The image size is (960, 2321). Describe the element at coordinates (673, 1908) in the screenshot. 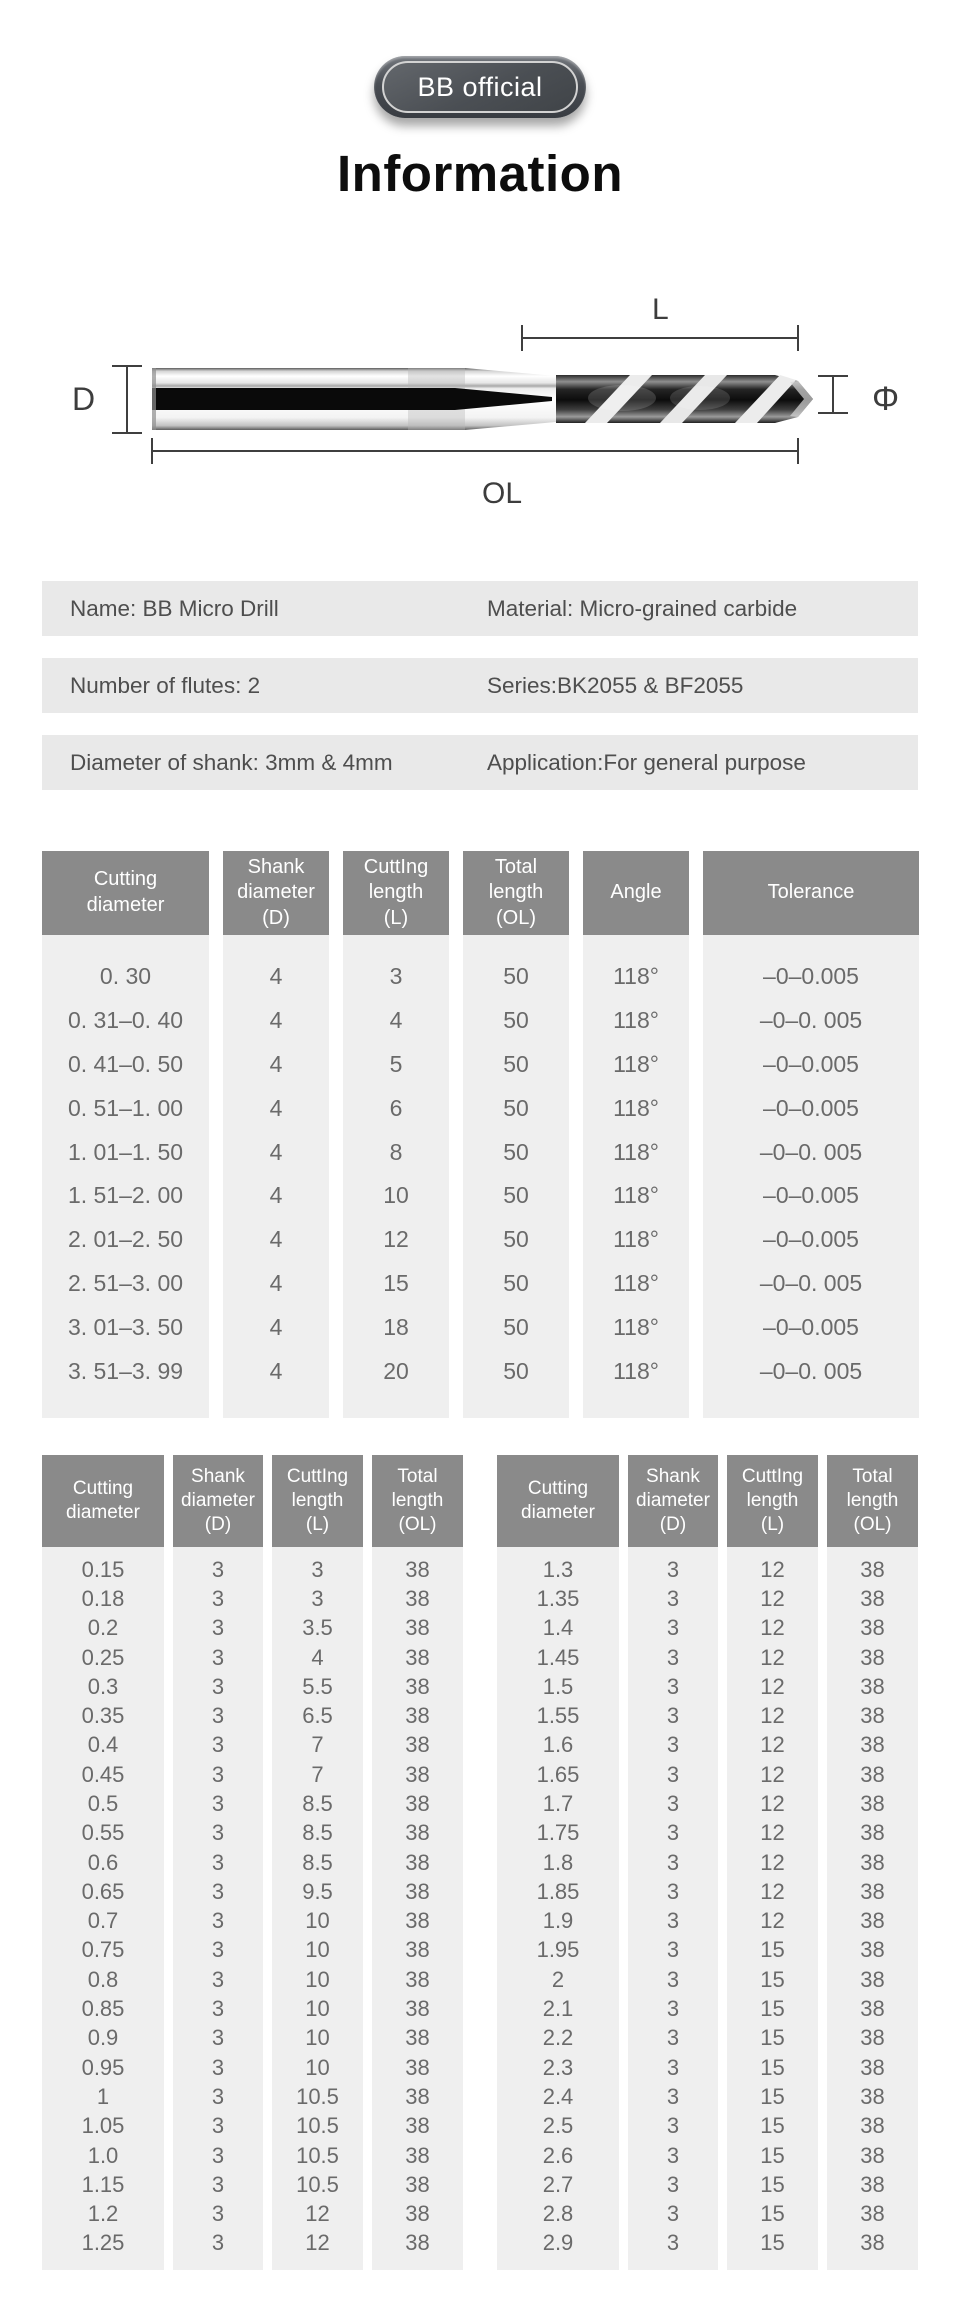

I see `column-body: 3 3 3 3 3 3 3 3 3 3 3 3 3 3 3 3 3 3 3 3 3 3 3 3` at that location.